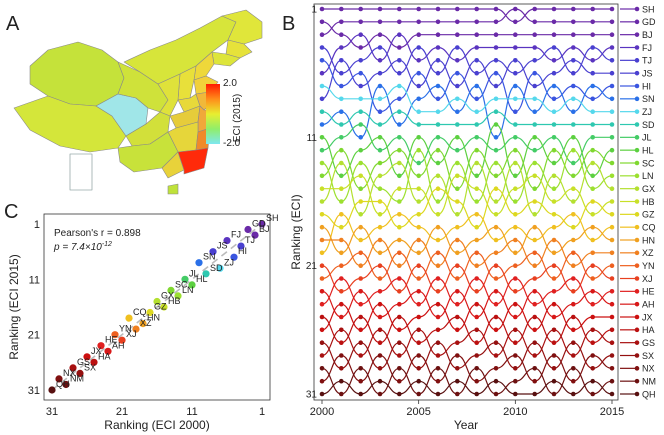 The height and width of the screenshot is (435, 664). What do you see at coordinates (380, 163) in the screenshot?
I see `bump-point-sc-2003` at bounding box center [380, 163].